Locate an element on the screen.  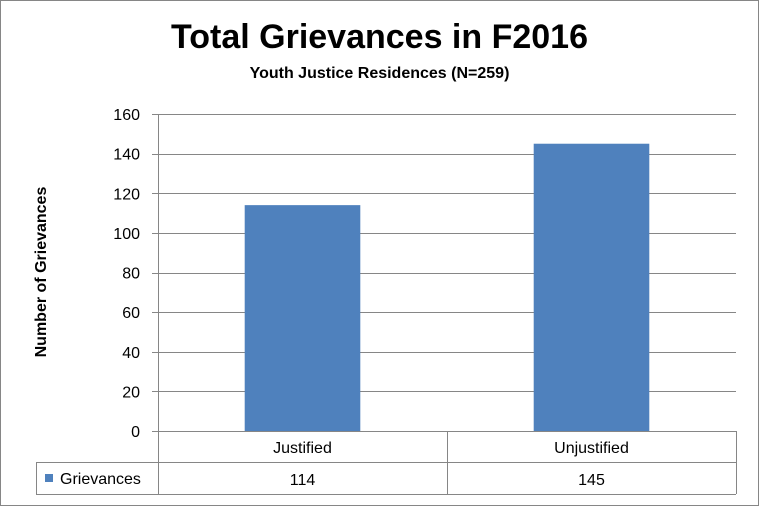
y-tick-label: 0 is located at coordinates (135, 432).